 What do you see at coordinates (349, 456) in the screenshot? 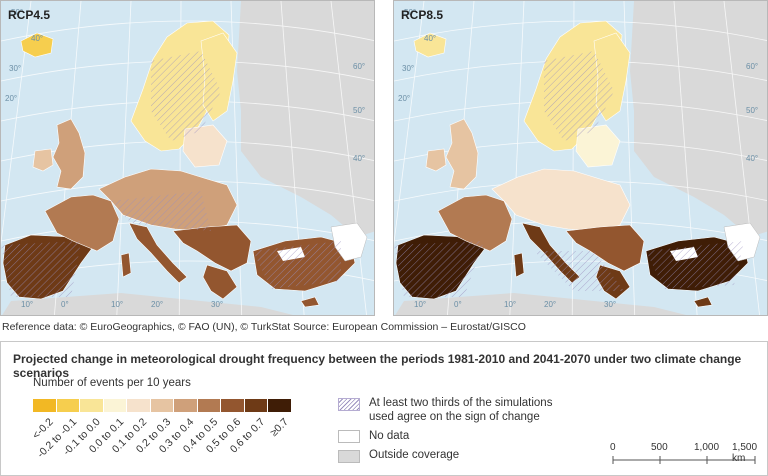
I see `outside-coverage-swatch` at bounding box center [349, 456].